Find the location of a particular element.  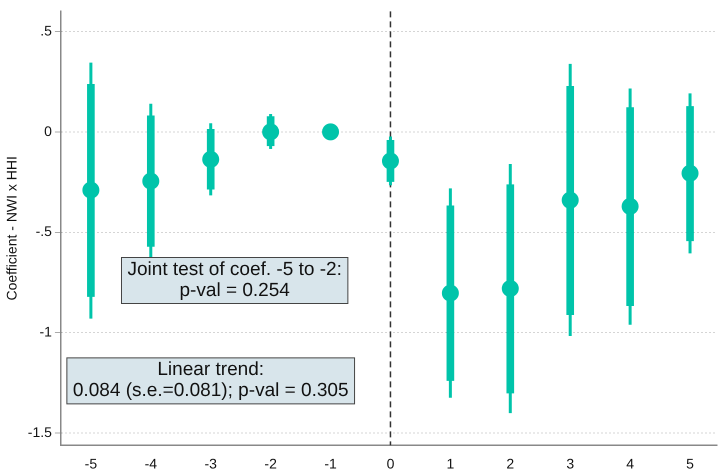

x-tick-label: -1 is located at coordinates (330, 463).